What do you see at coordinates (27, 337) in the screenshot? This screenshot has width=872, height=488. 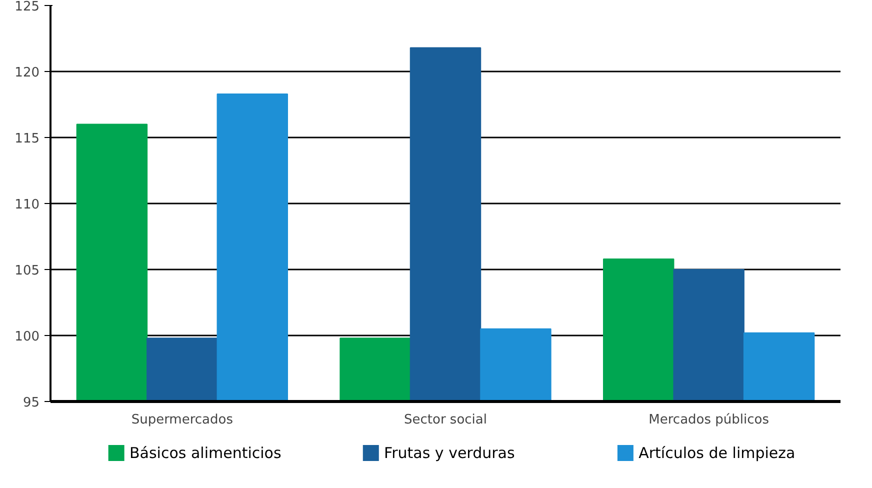 I see `y-tick-label: 100` at bounding box center [27, 337].